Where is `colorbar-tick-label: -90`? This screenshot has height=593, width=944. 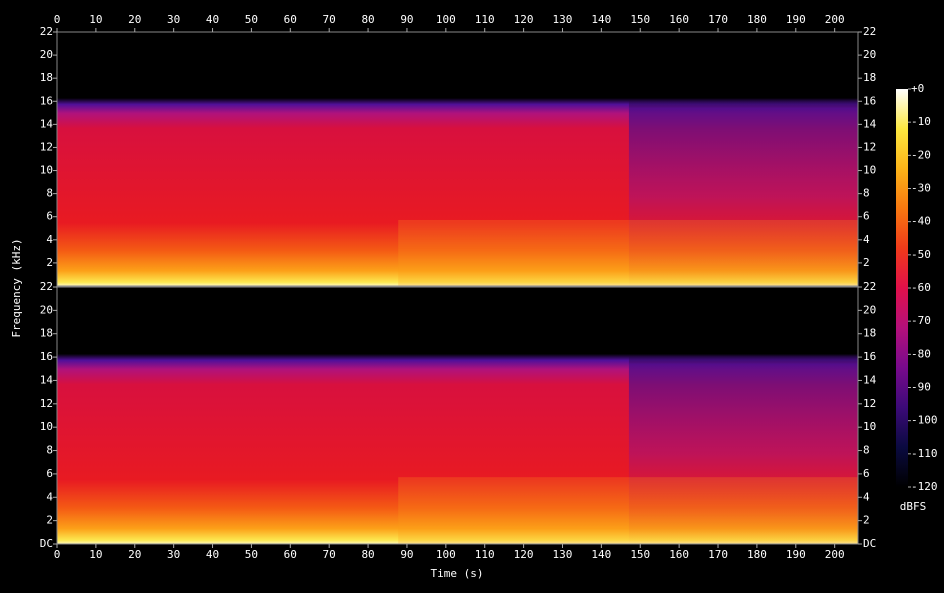 colorbar-tick-label: -90 is located at coordinates (921, 387).